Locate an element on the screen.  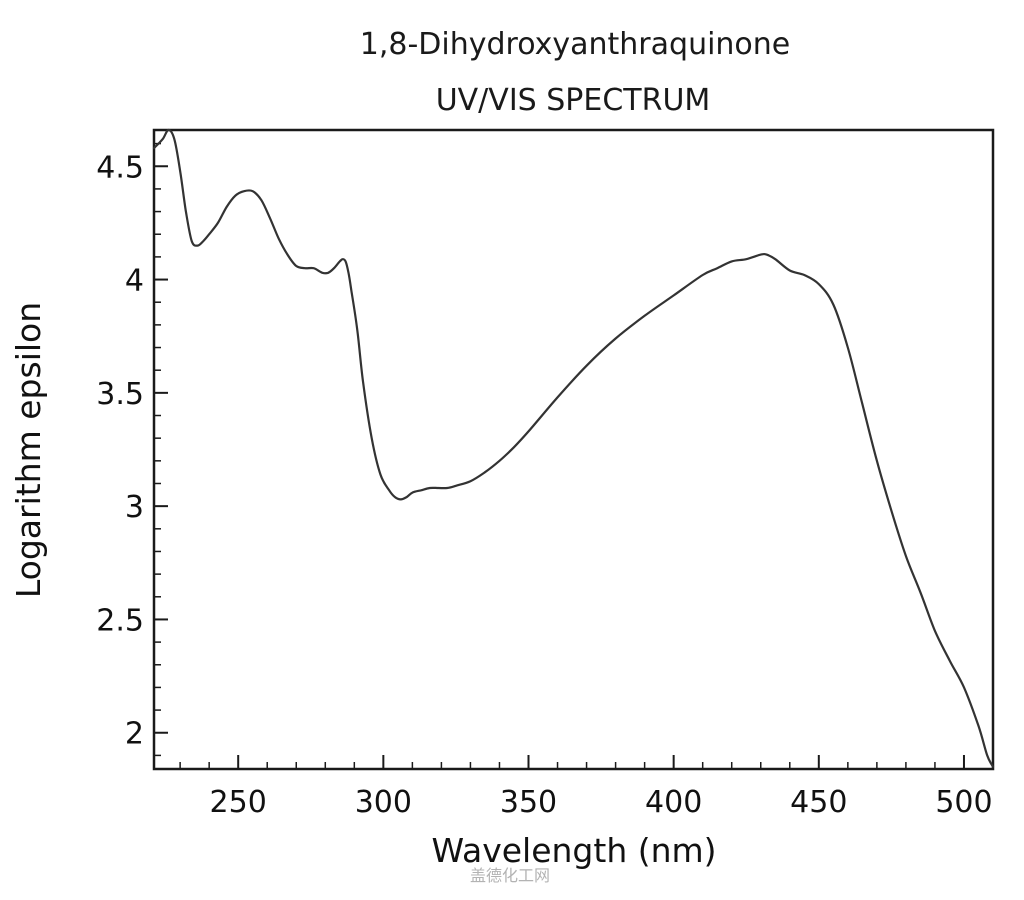
y-axis-label: Logarithm epsilon is located at coordinates (28, 450).